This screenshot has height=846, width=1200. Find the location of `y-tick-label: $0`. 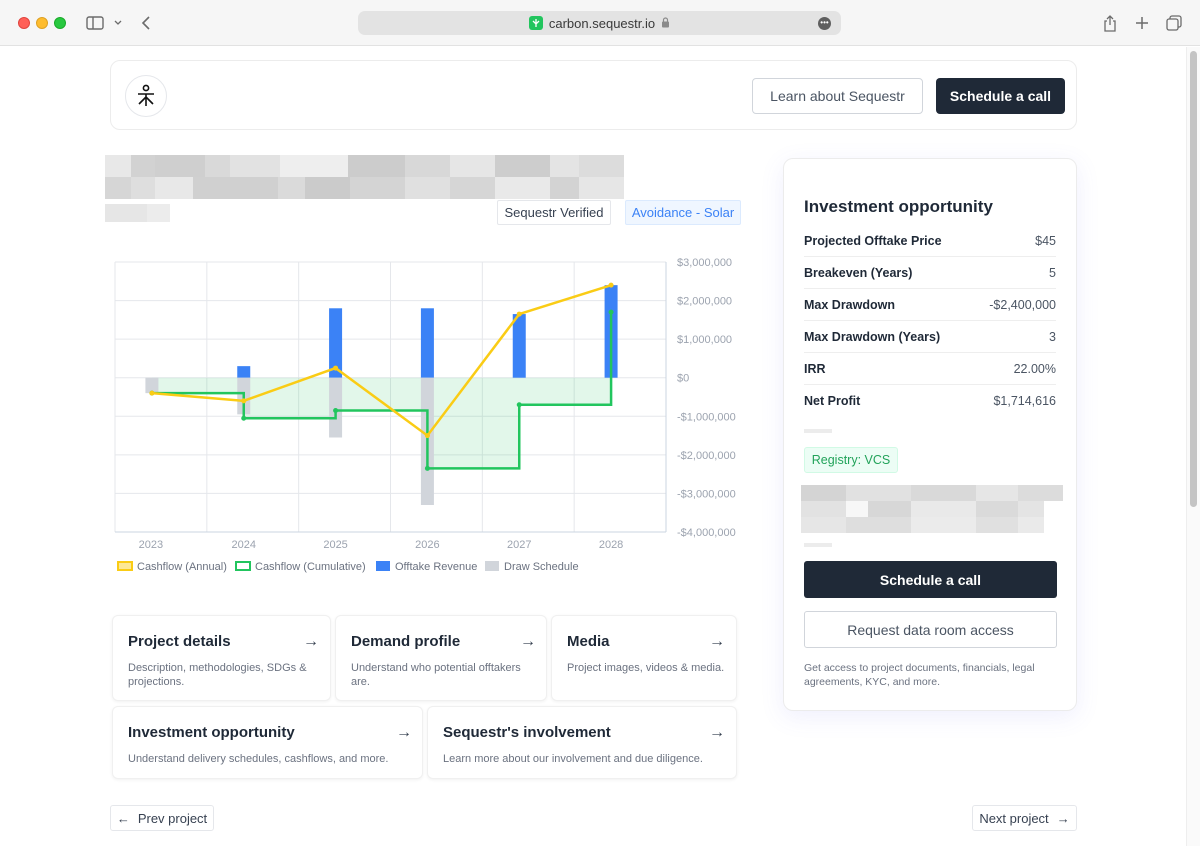

y-tick-label: $0 is located at coordinates (683, 379).